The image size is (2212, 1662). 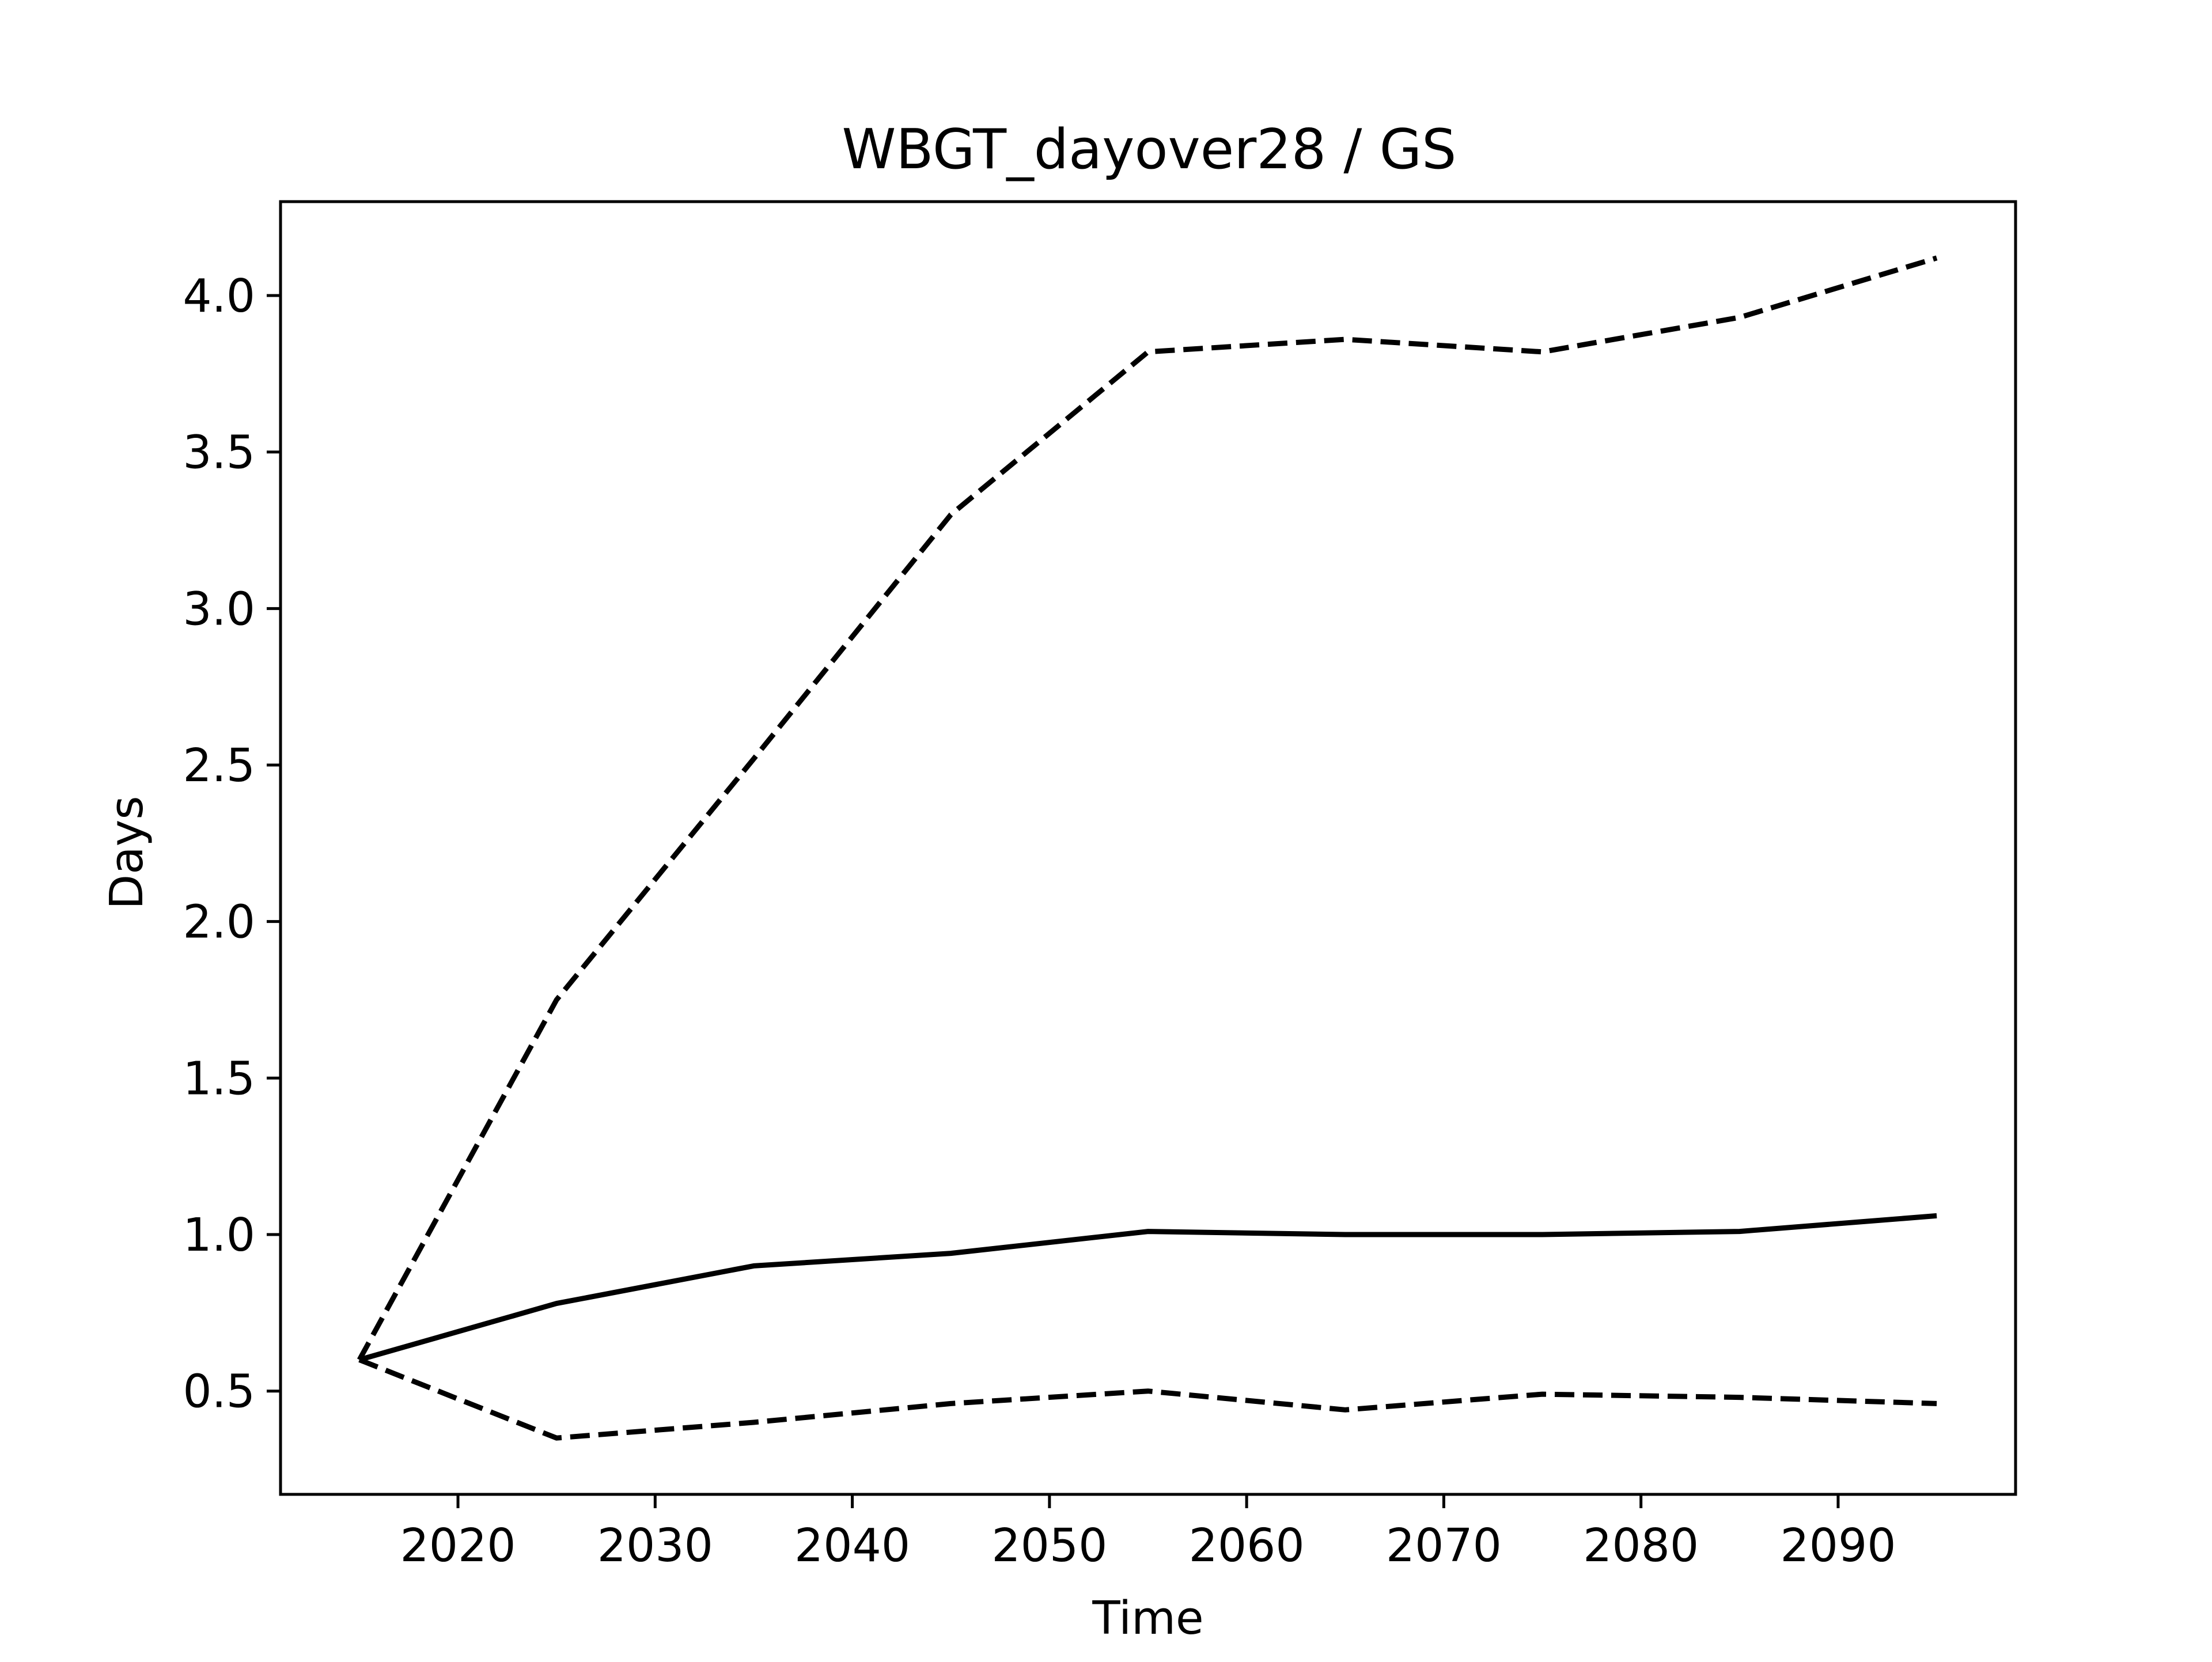 I want to click on y-tick-label: 1.5, so click(x=219, y=1078).